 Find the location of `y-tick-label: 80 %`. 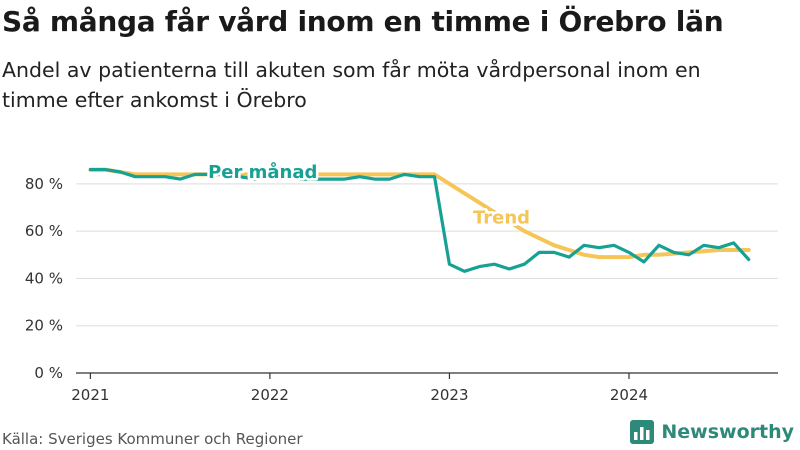

y-tick-label: 80 % is located at coordinates (44, 184).